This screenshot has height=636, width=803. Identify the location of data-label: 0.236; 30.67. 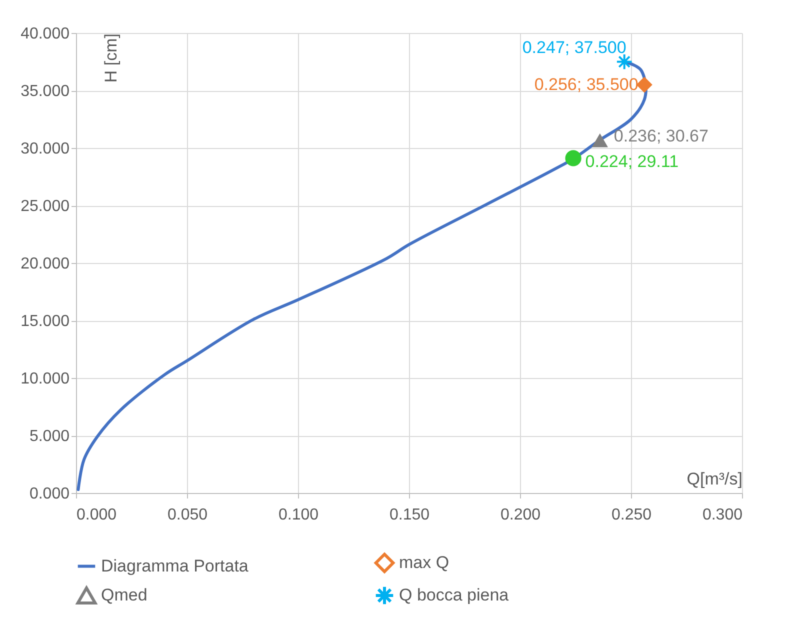
(661, 136).